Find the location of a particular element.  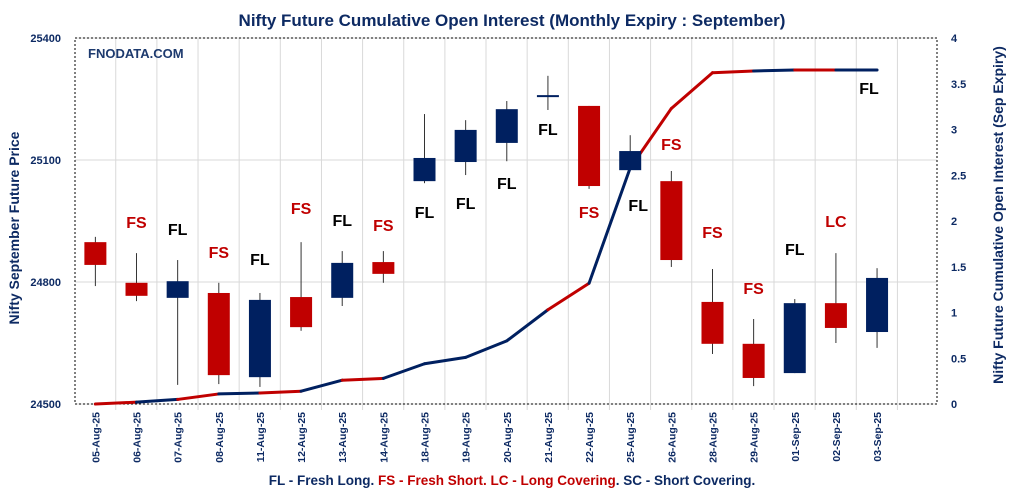

left-tick-label: 24800 is located at coordinates (45, 283).